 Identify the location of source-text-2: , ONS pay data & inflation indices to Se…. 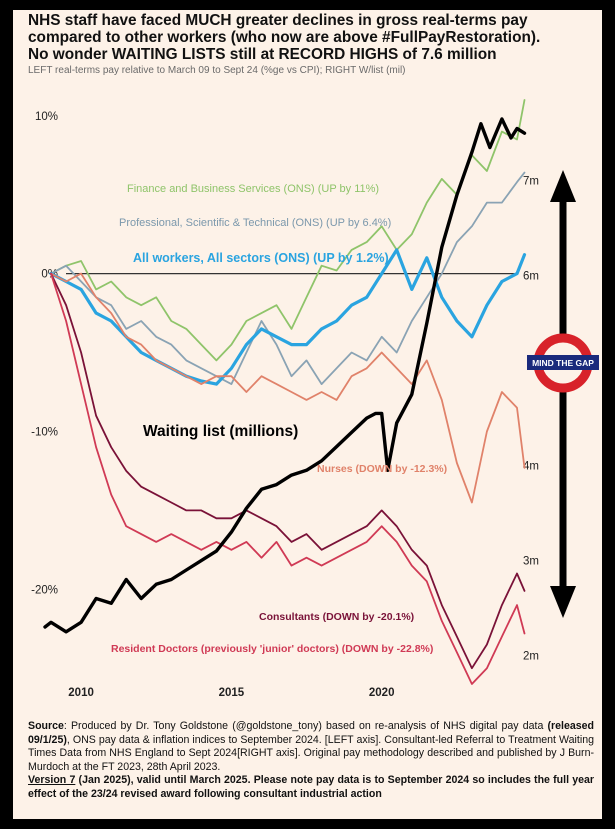
(311, 753).